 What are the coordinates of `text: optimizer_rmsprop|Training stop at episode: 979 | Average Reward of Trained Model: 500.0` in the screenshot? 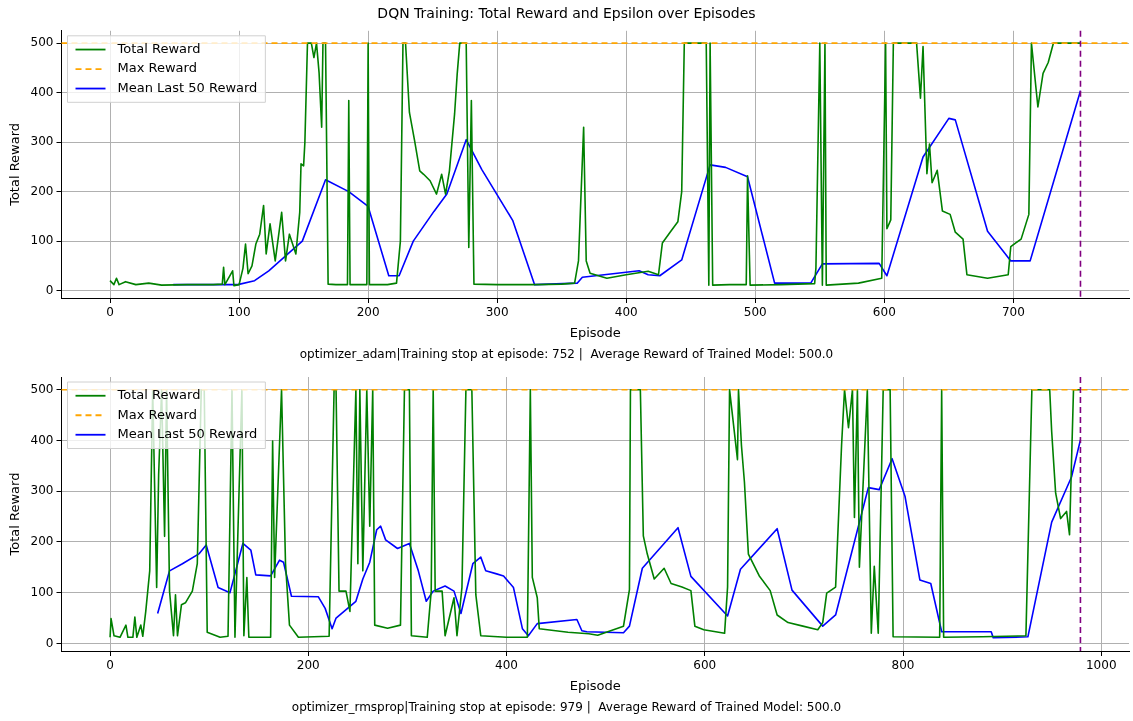 It's located at (566, 707).